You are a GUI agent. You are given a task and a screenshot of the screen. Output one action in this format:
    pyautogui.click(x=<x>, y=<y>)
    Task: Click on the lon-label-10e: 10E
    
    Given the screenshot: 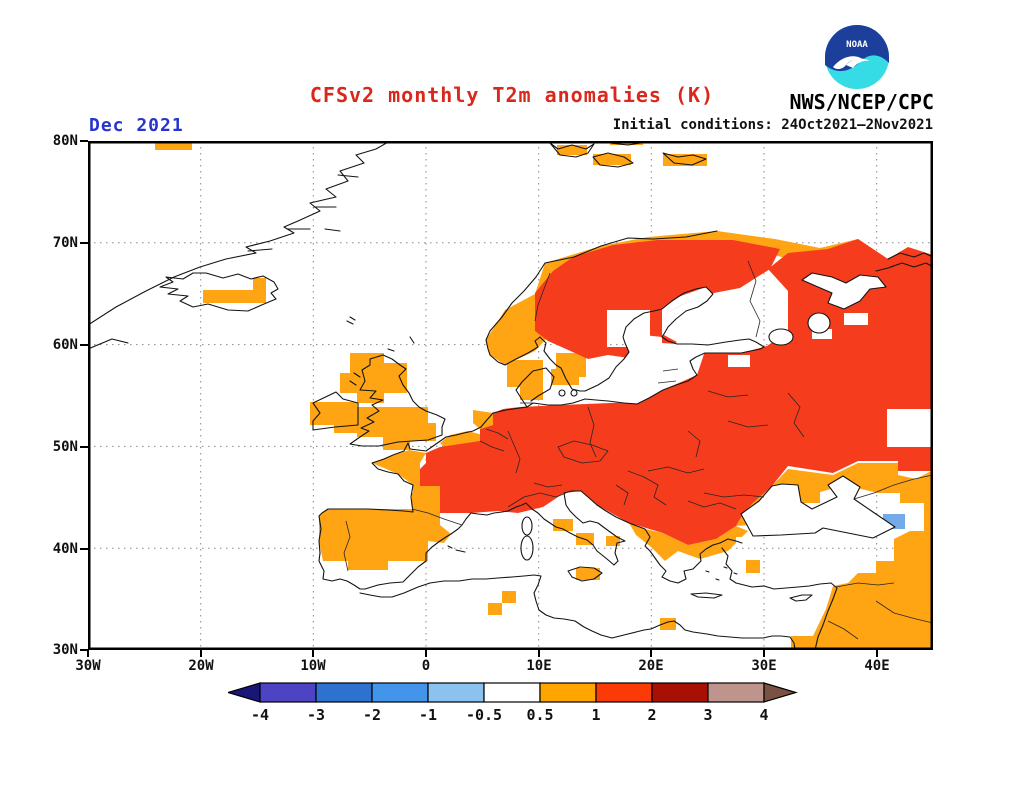 What is the action you would take?
    pyautogui.click(x=539, y=666)
    